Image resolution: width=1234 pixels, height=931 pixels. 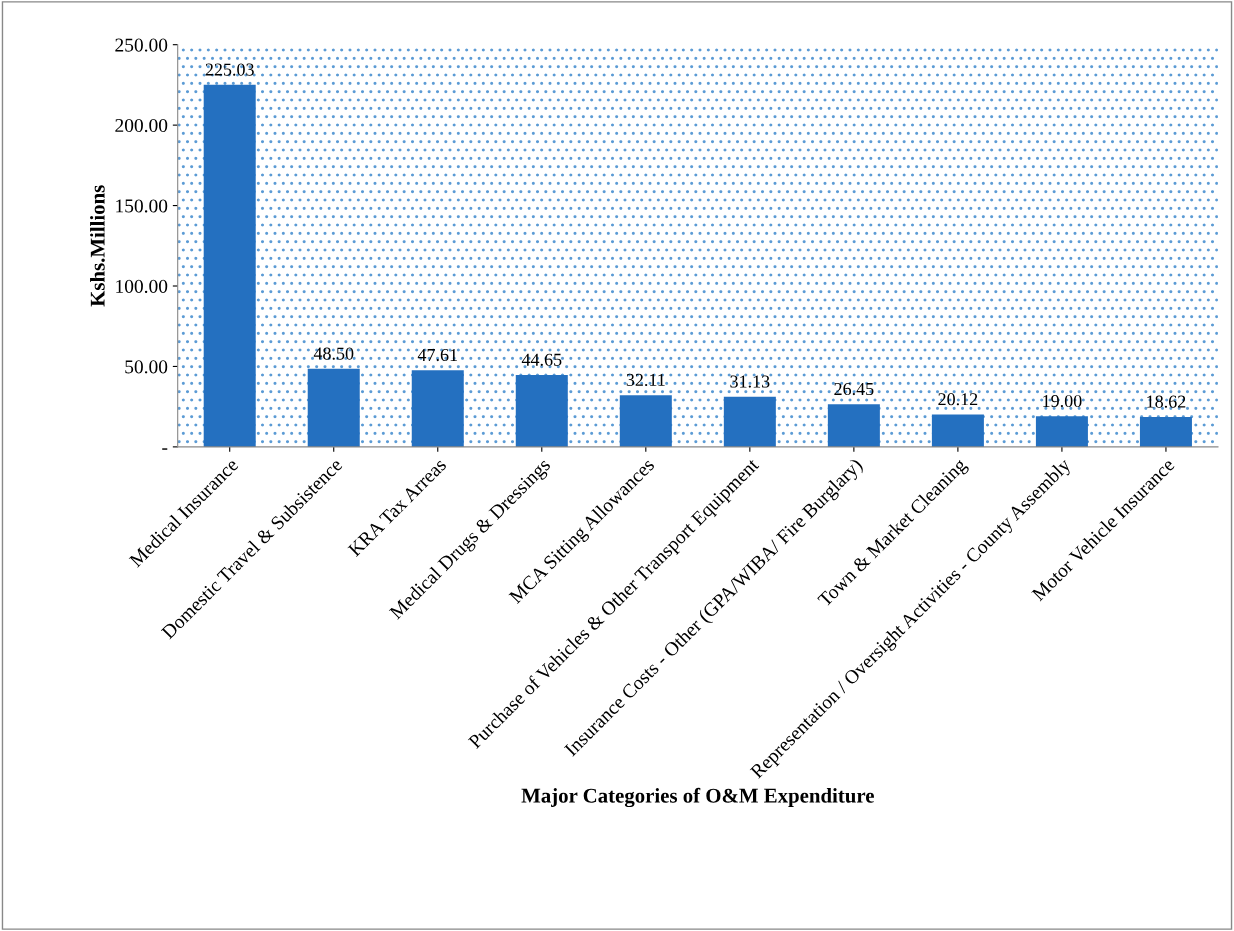 What do you see at coordinates (97, 246) in the screenshot?
I see `y-axis-title: Kshs.Millions` at bounding box center [97, 246].